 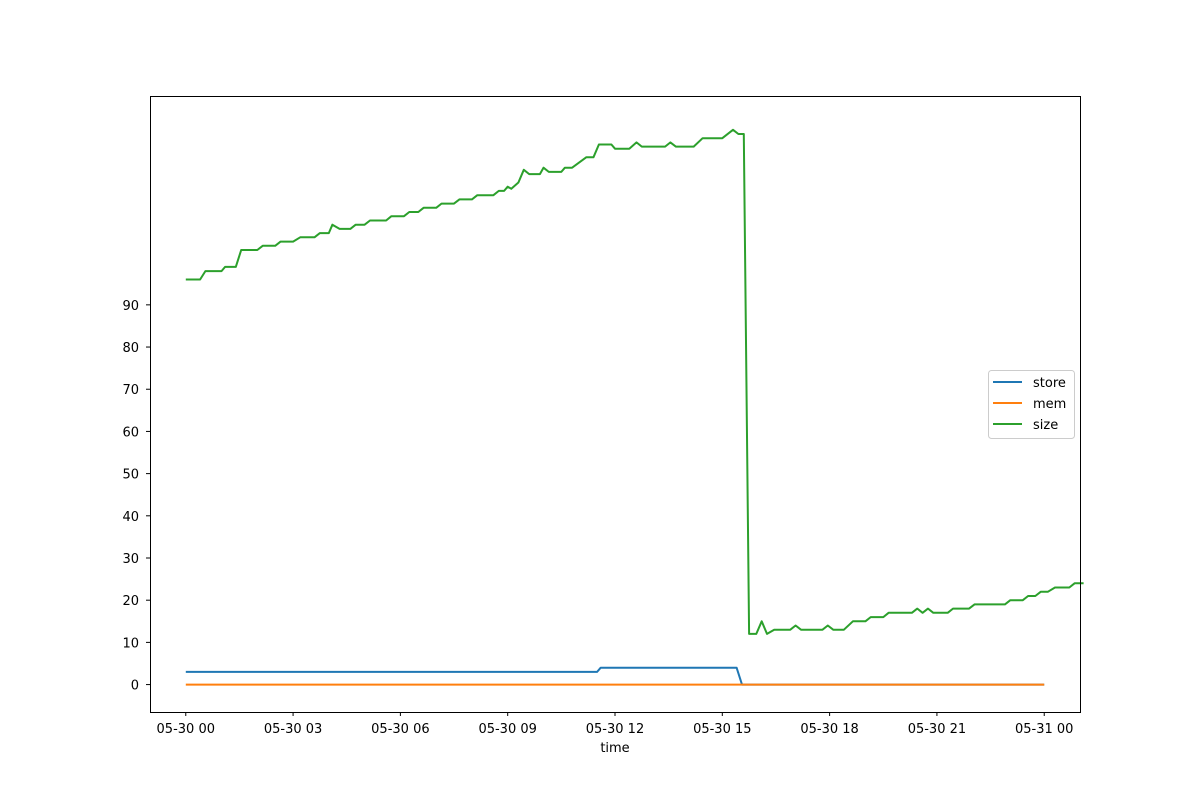 What do you see at coordinates (135, 686) in the screenshot?
I see `y-tick-label: 0` at bounding box center [135, 686].